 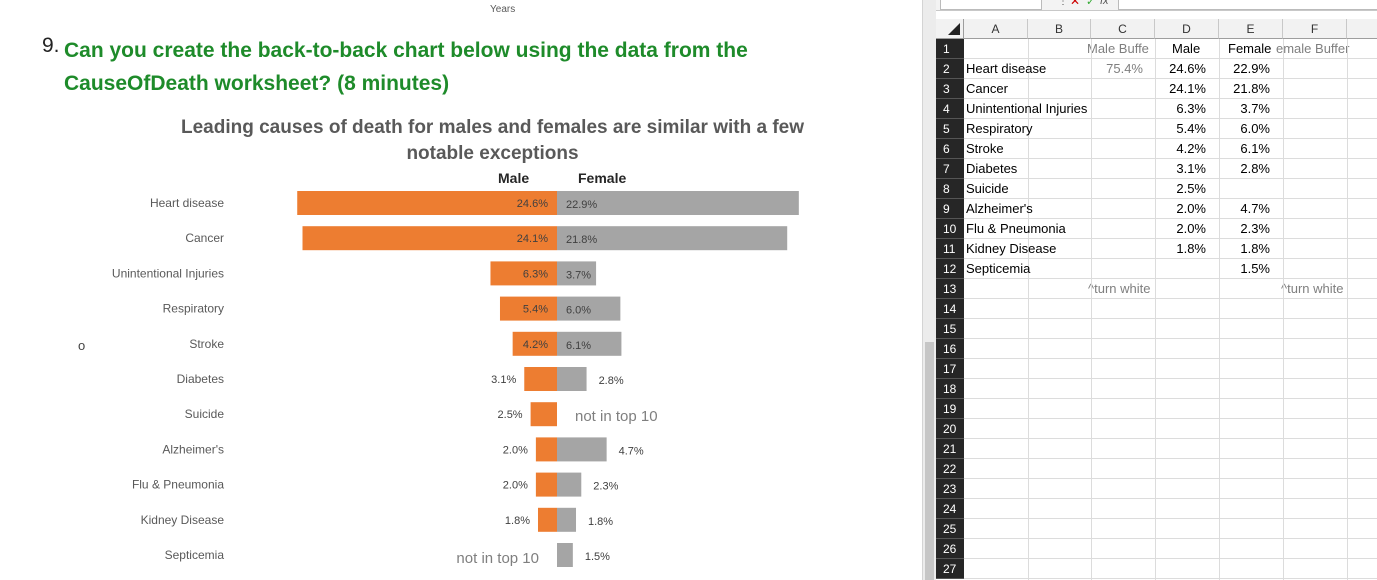 What do you see at coordinates (1059, 29) in the screenshot?
I see `column-header-b: B` at bounding box center [1059, 29].